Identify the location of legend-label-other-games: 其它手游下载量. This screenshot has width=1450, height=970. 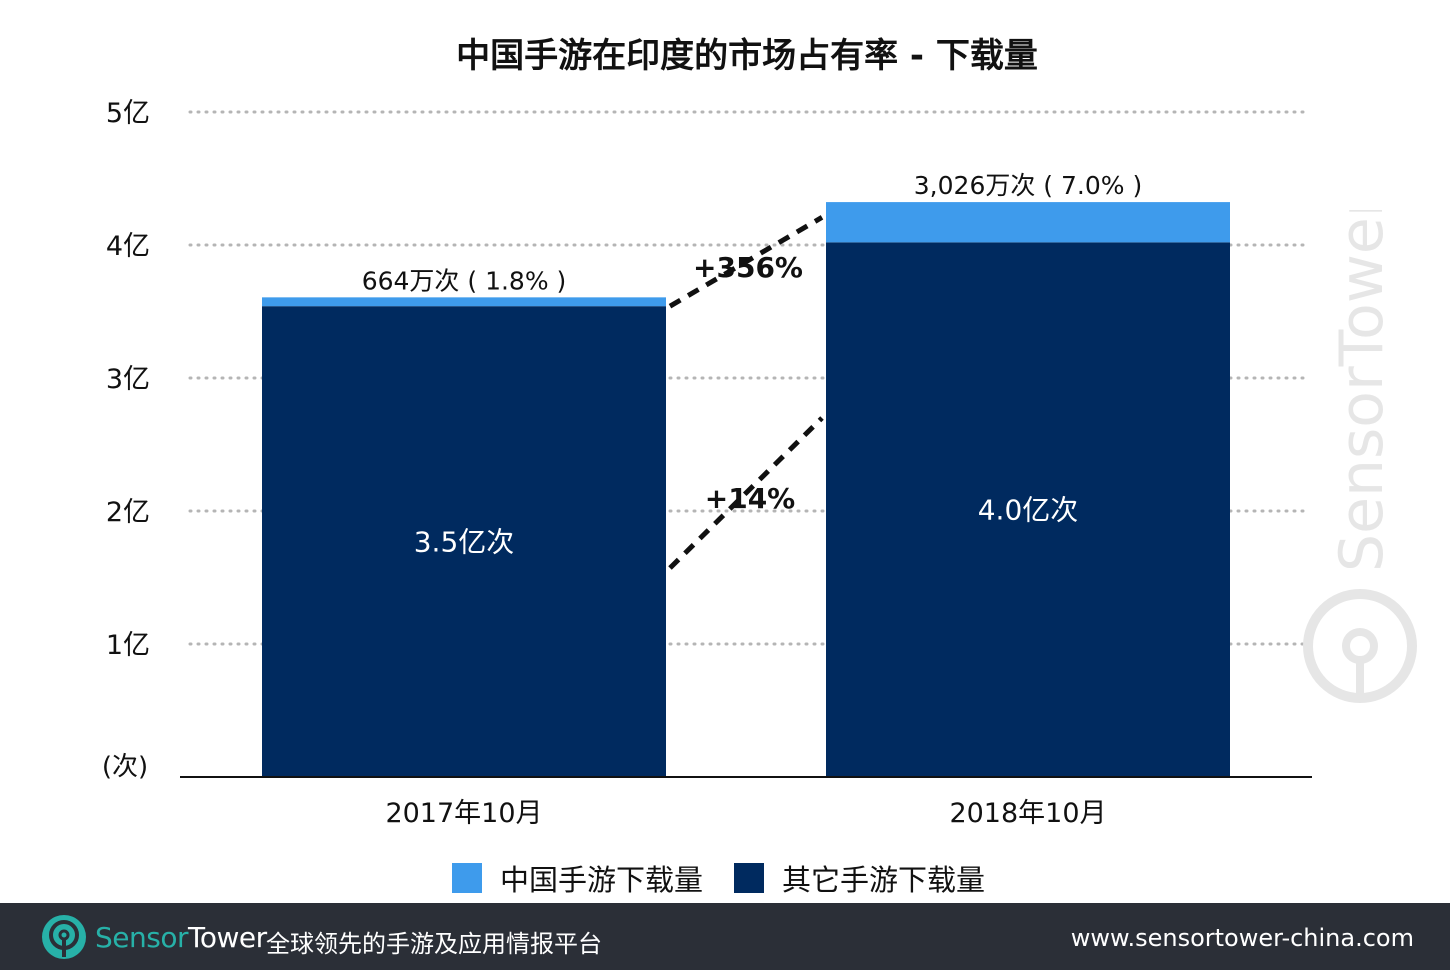
(884, 880).